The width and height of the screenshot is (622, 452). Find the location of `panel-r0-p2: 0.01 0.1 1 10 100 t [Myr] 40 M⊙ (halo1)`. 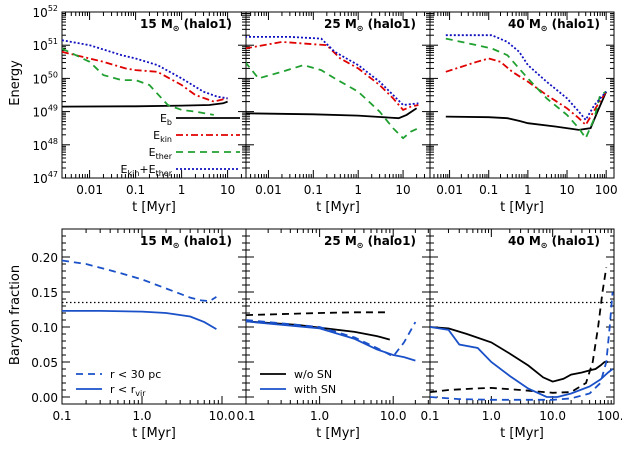

panel-r0-p2: 0.01 0.1 1 10 100 t [Myr] 40 M⊙ (halo1) is located at coordinates (523, 113).